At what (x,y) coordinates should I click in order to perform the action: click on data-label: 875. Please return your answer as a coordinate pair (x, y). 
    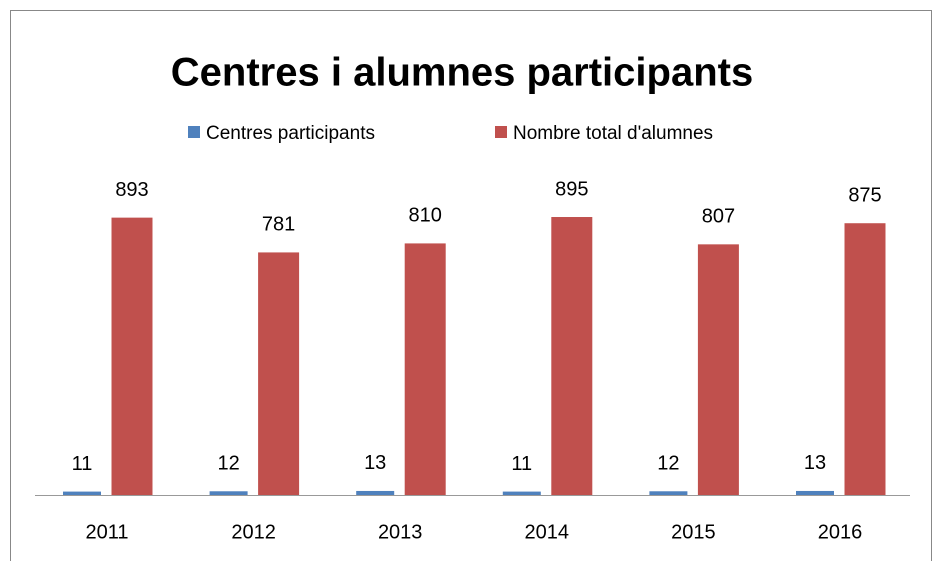
    Looking at the image, I should click on (864, 196).